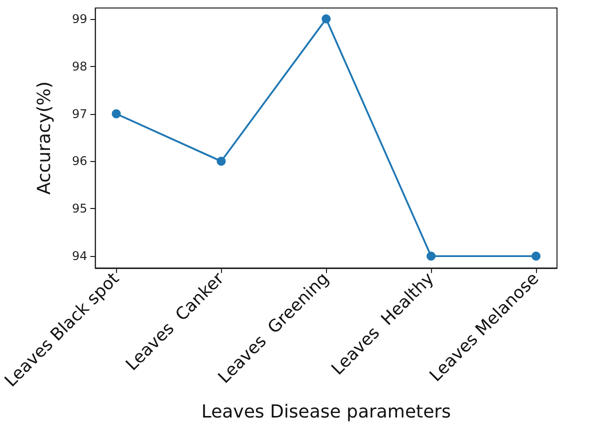 Image resolution: width=600 pixels, height=432 pixels. What do you see at coordinates (80, 19) in the screenshot?
I see `y-tick-label: 99` at bounding box center [80, 19].